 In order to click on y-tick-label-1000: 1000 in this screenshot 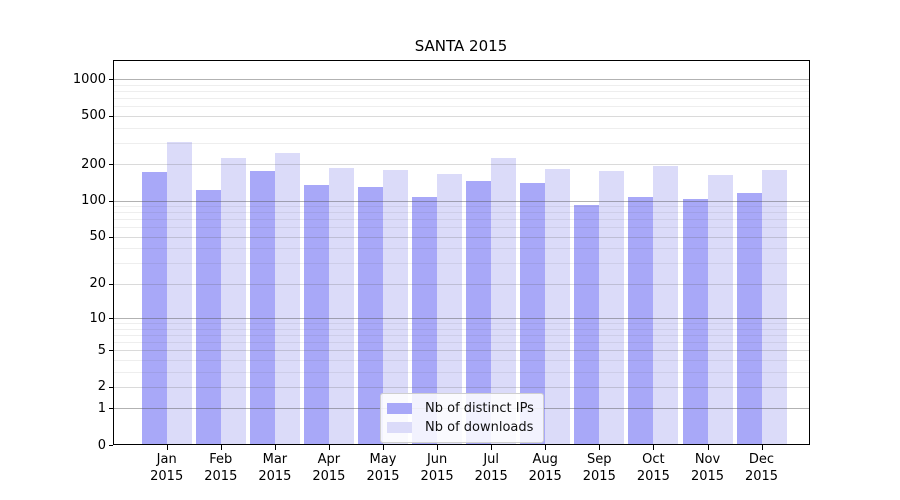, I will do `click(89, 79)`.